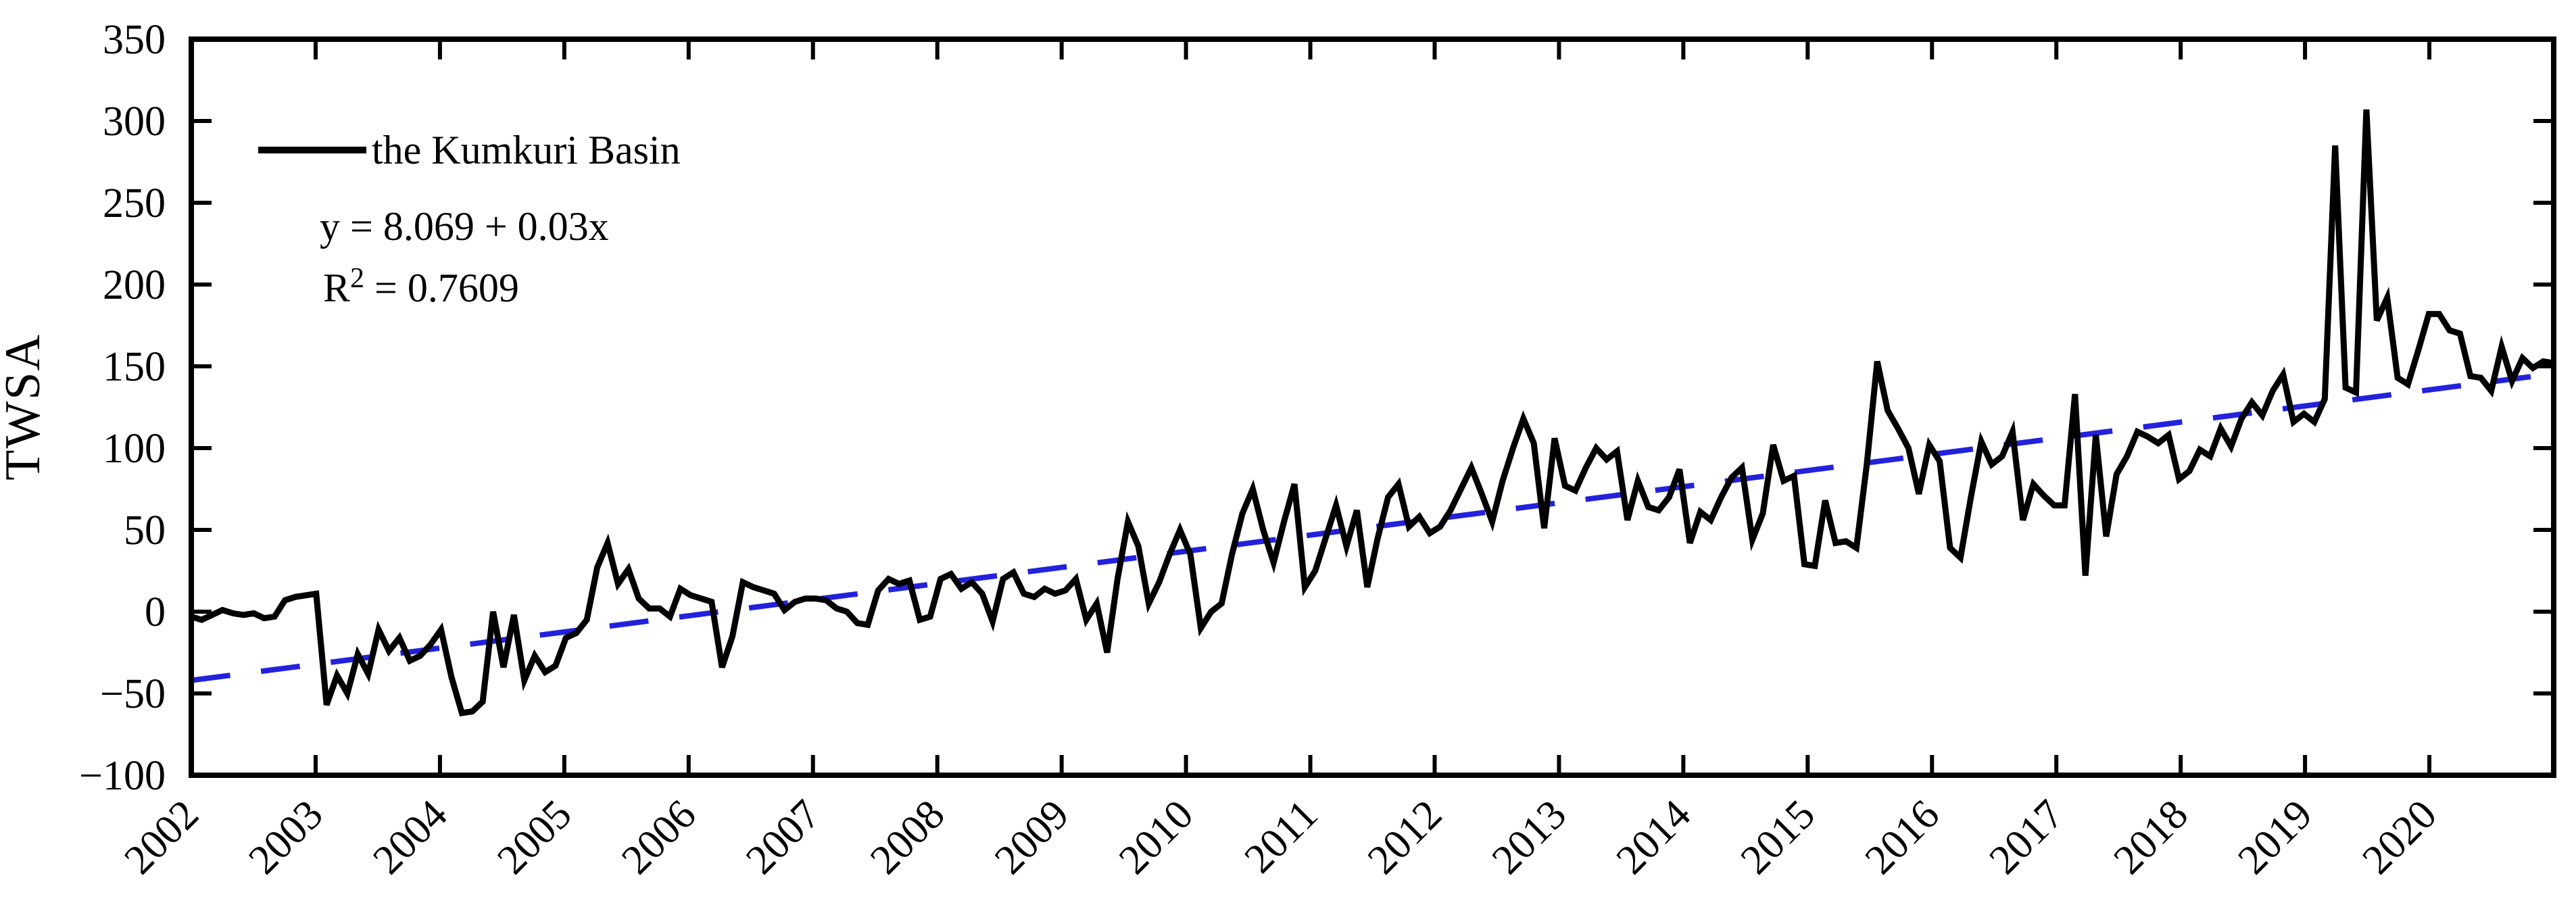 The width and height of the screenshot is (2576, 905). I want to click on x-tick-label: 2014, so click(1654, 837).